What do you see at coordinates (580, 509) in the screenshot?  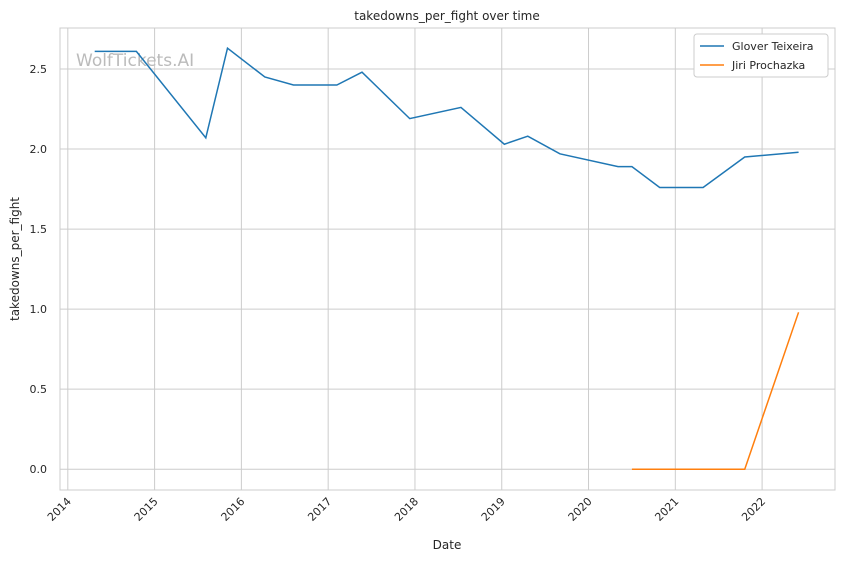 I see `x-tick-label: 2020` at bounding box center [580, 509].